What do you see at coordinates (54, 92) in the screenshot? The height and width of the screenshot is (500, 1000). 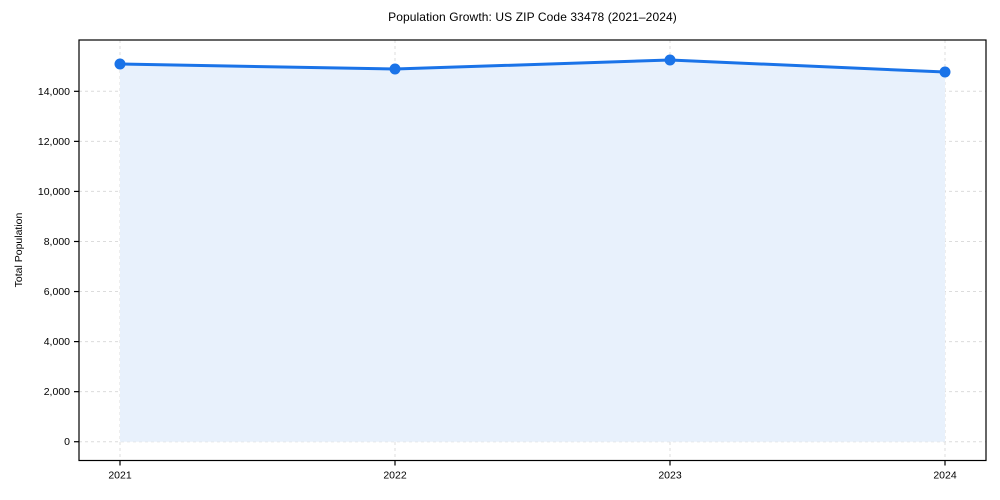 I see `y-tick-label: 14,000` at bounding box center [54, 92].